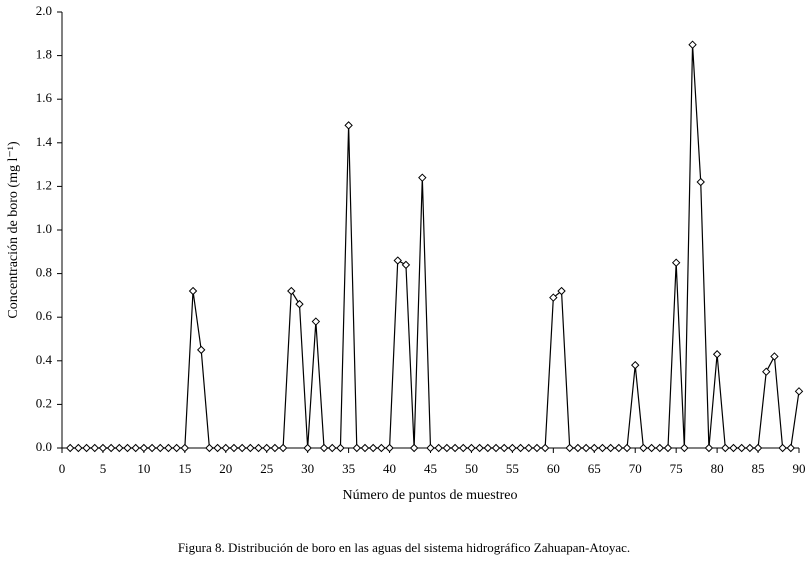 The image size is (809, 568). What do you see at coordinates (553, 468) in the screenshot?
I see `x-tick-label: 60` at bounding box center [553, 468].